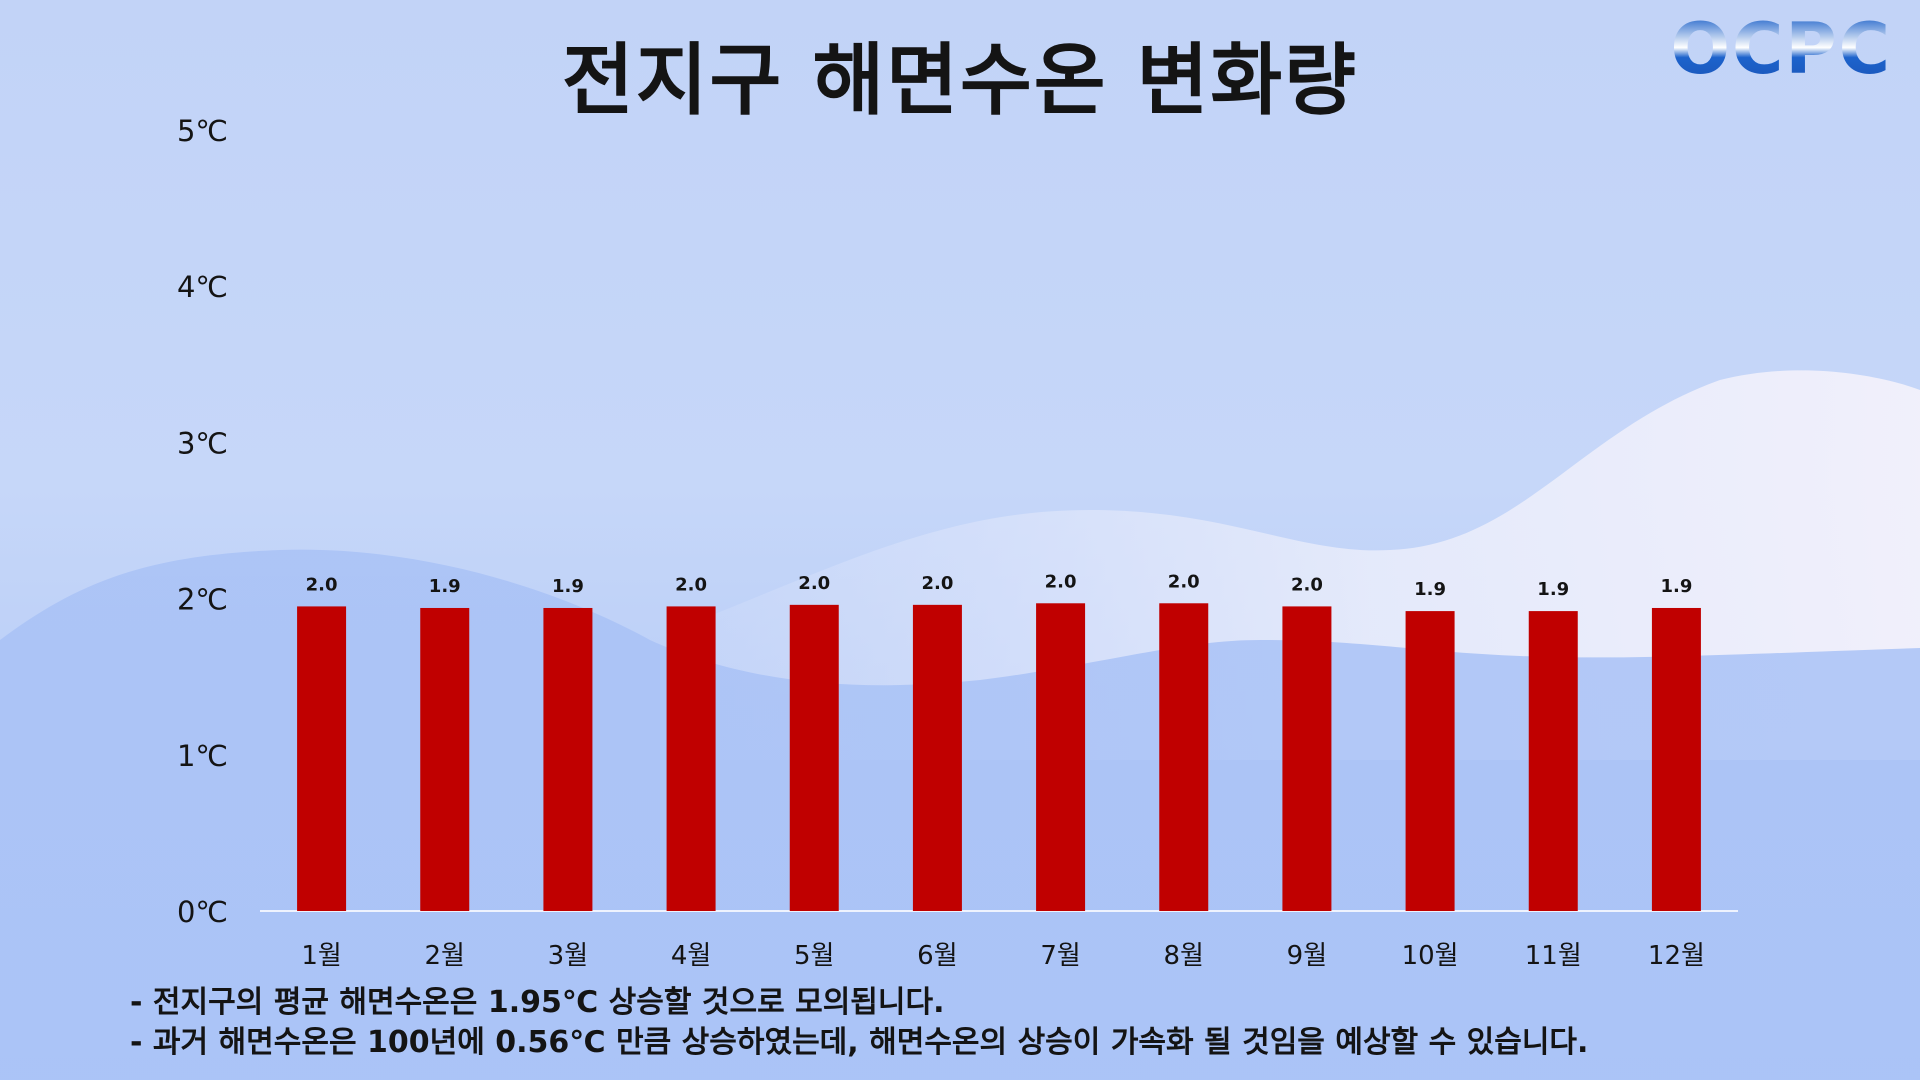  What do you see at coordinates (1307, 956) in the screenshot?
I see `x-tick-label: 9월` at bounding box center [1307, 956].